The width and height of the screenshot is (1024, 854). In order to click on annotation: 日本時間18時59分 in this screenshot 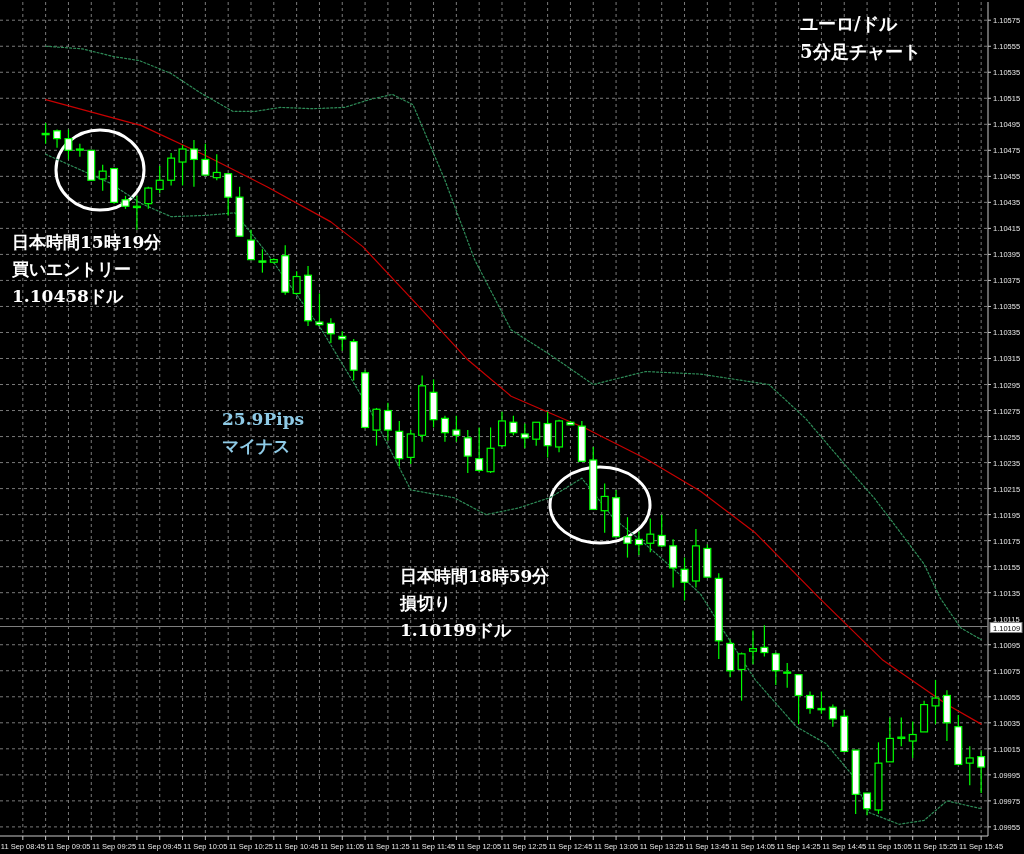, I will do `click(475, 576)`.